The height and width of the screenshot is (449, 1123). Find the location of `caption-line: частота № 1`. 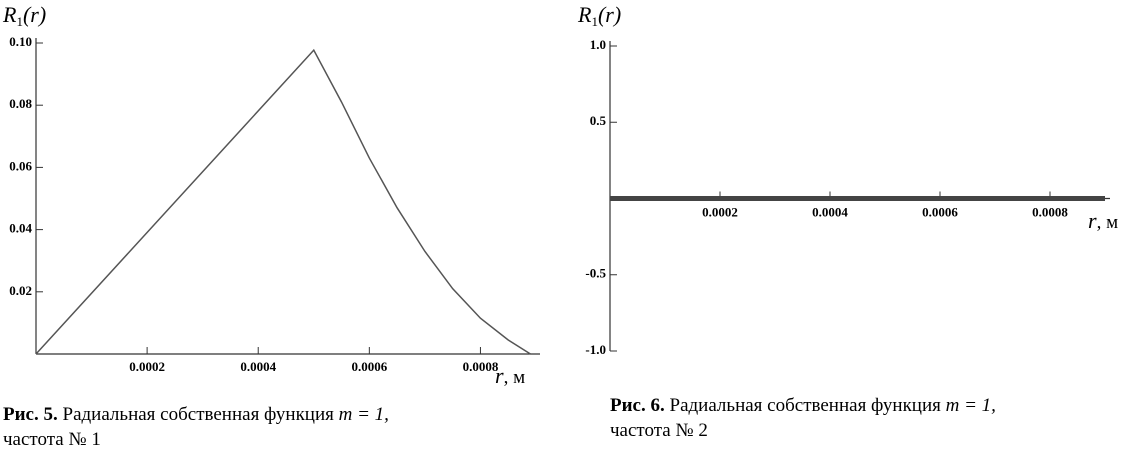

caption-line: частота № 1 is located at coordinates (52, 439).